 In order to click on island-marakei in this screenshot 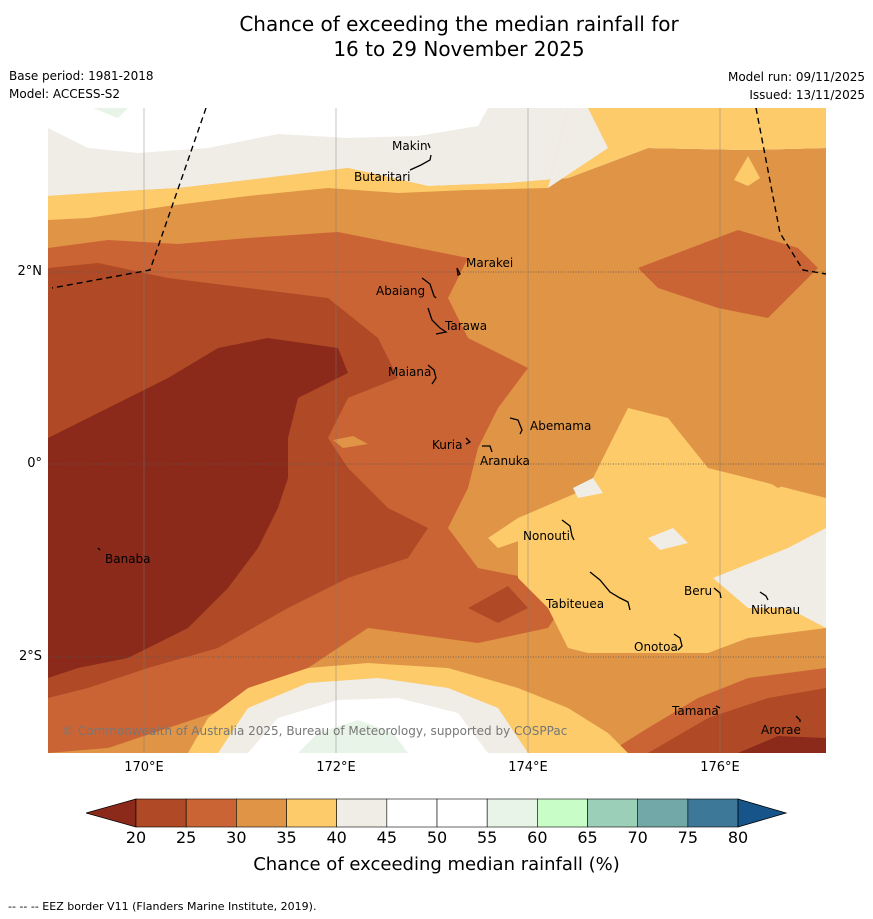, I will do `click(458, 271)`.